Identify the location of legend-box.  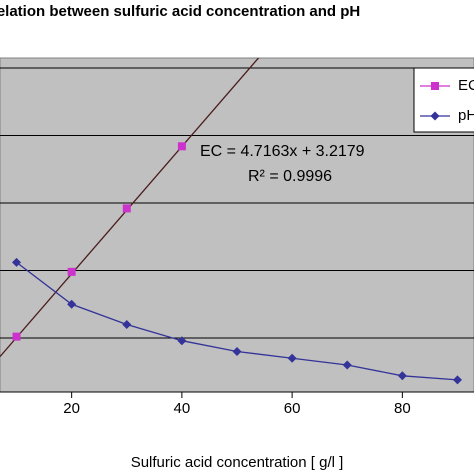
(443, 100).